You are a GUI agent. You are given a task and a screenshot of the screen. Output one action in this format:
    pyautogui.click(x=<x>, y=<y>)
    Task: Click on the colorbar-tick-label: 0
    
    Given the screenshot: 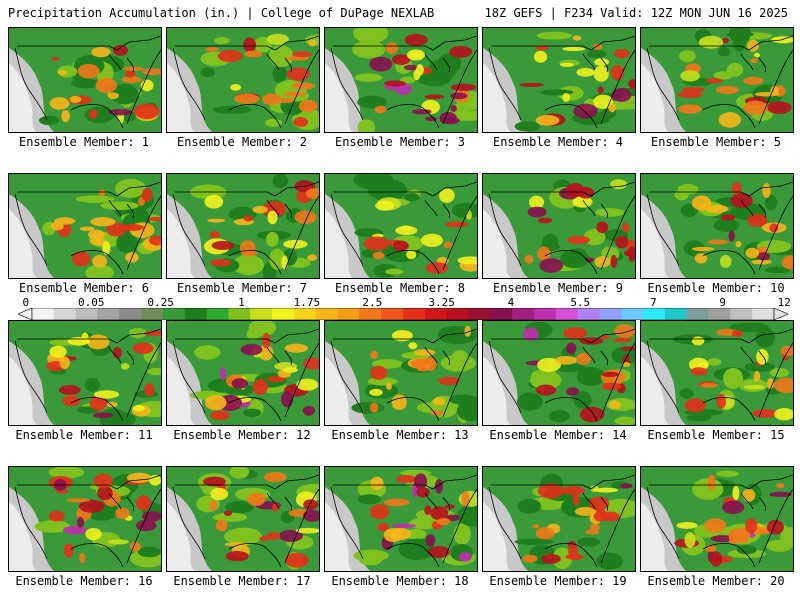 What is the action you would take?
    pyautogui.click(x=26, y=302)
    